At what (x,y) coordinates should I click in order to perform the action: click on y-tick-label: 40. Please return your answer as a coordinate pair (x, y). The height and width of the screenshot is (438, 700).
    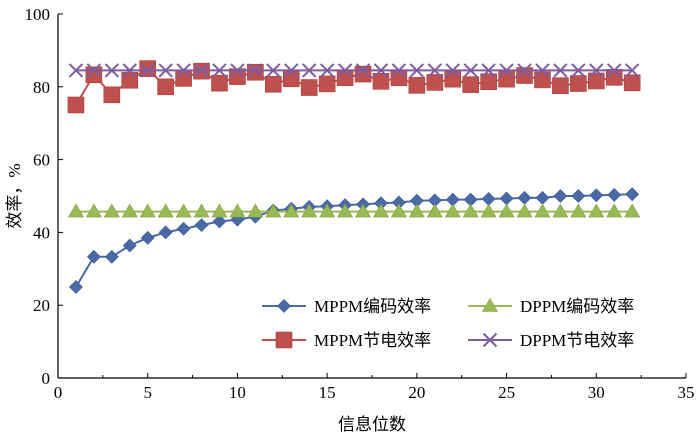
    Looking at the image, I should click on (41, 232).